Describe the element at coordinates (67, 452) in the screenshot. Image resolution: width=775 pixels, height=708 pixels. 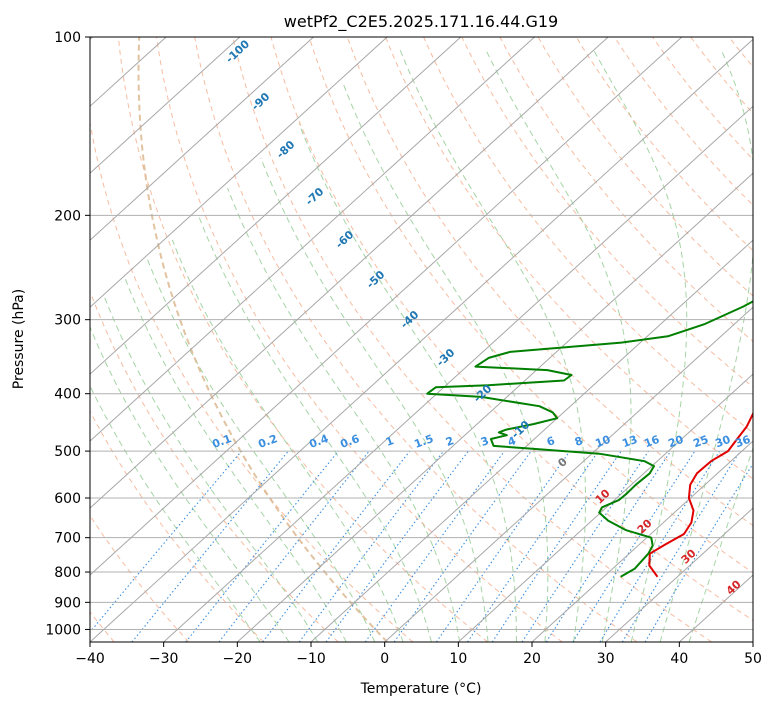
I see `y-tick-label: 500` at that location.